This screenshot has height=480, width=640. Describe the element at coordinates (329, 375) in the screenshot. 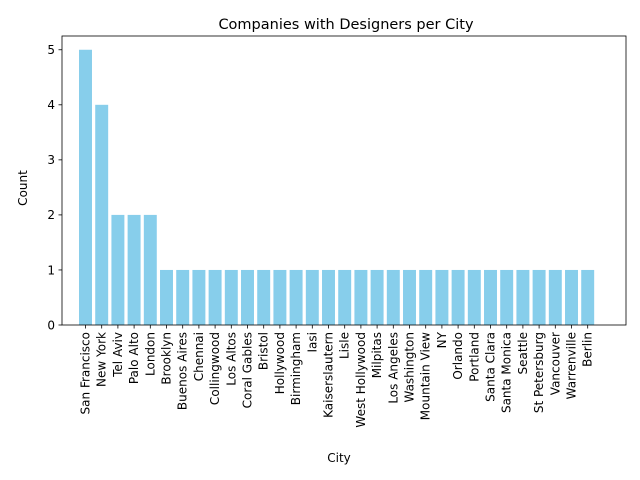

I see `x-tick-label: Kaiserslautern` at that location.